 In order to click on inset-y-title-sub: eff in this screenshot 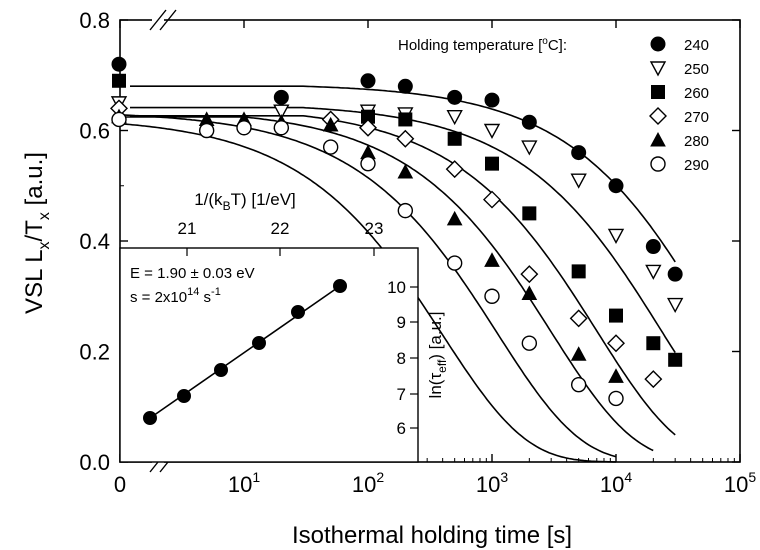, I will do `click(442, 366)`.